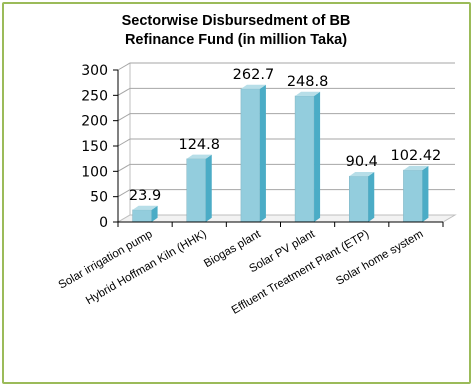 This screenshot has height=386, width=473. Describe the element at coordinates (99, 198) in the screenshot. I see `y-tick-label: 50` at that location.